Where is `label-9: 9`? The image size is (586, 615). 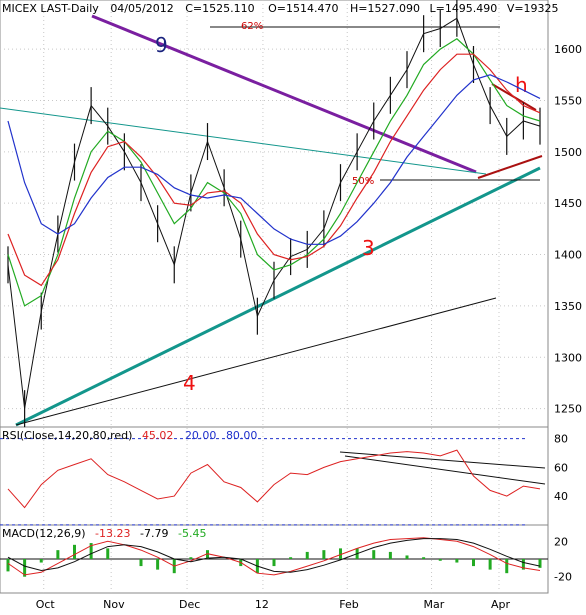 label-9: 9 is located at coordinates (161, 45).